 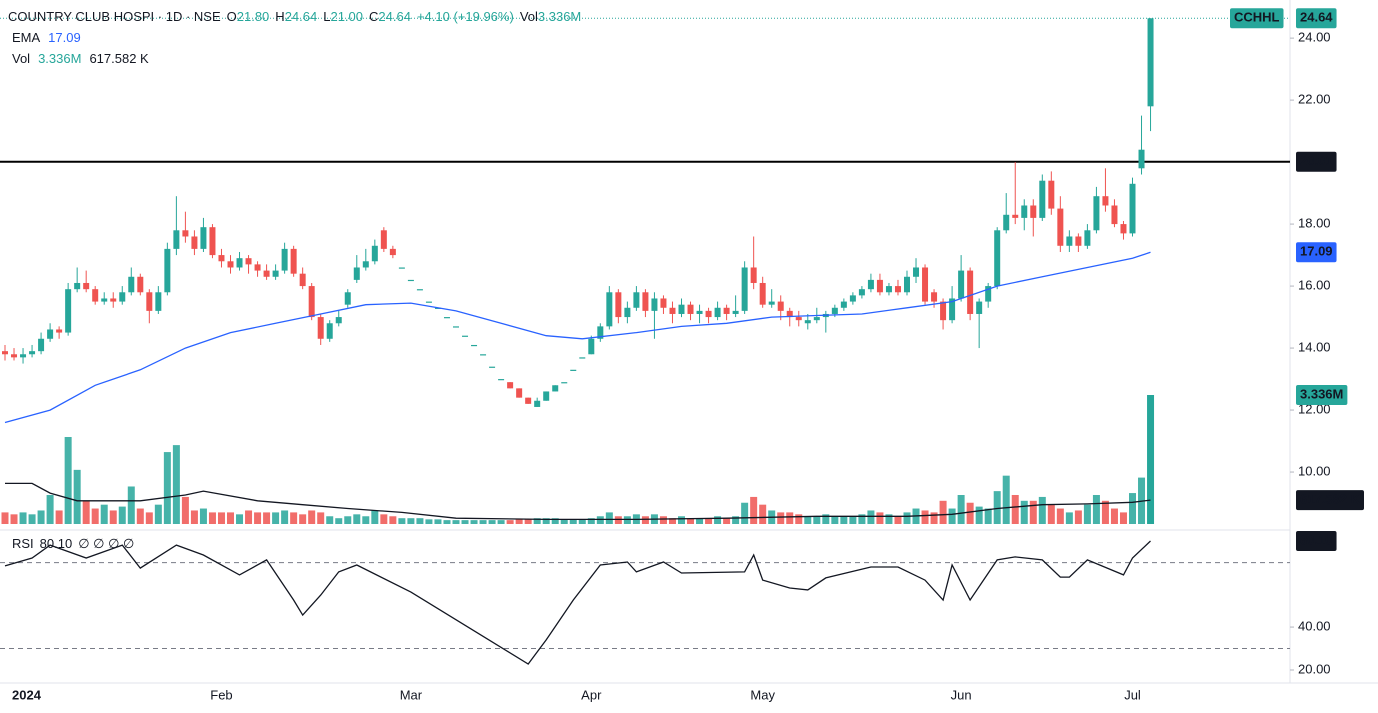 I want to click on legend-ema: EMA 17.09, so click(x=46, y=37).